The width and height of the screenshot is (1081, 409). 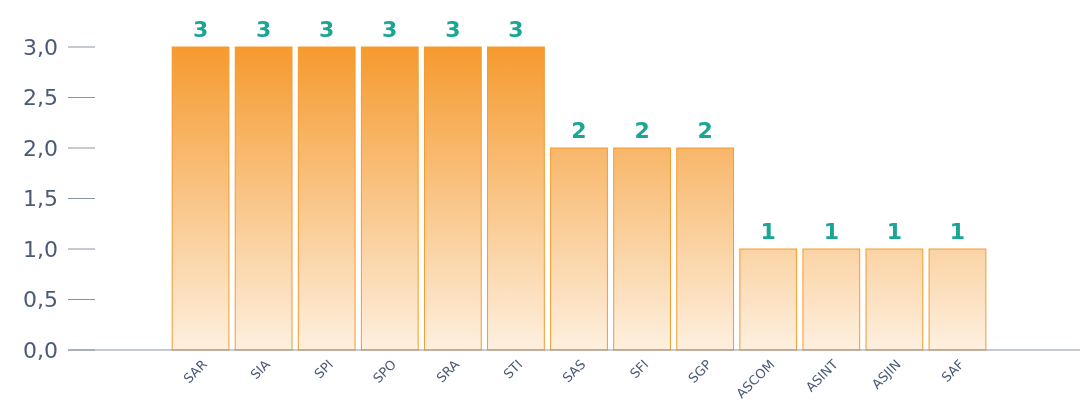 What do you see at coordinates (40, 350) in the screenshot?
I see `y-tick-label: 0,0` at bounding box center [40, 350].